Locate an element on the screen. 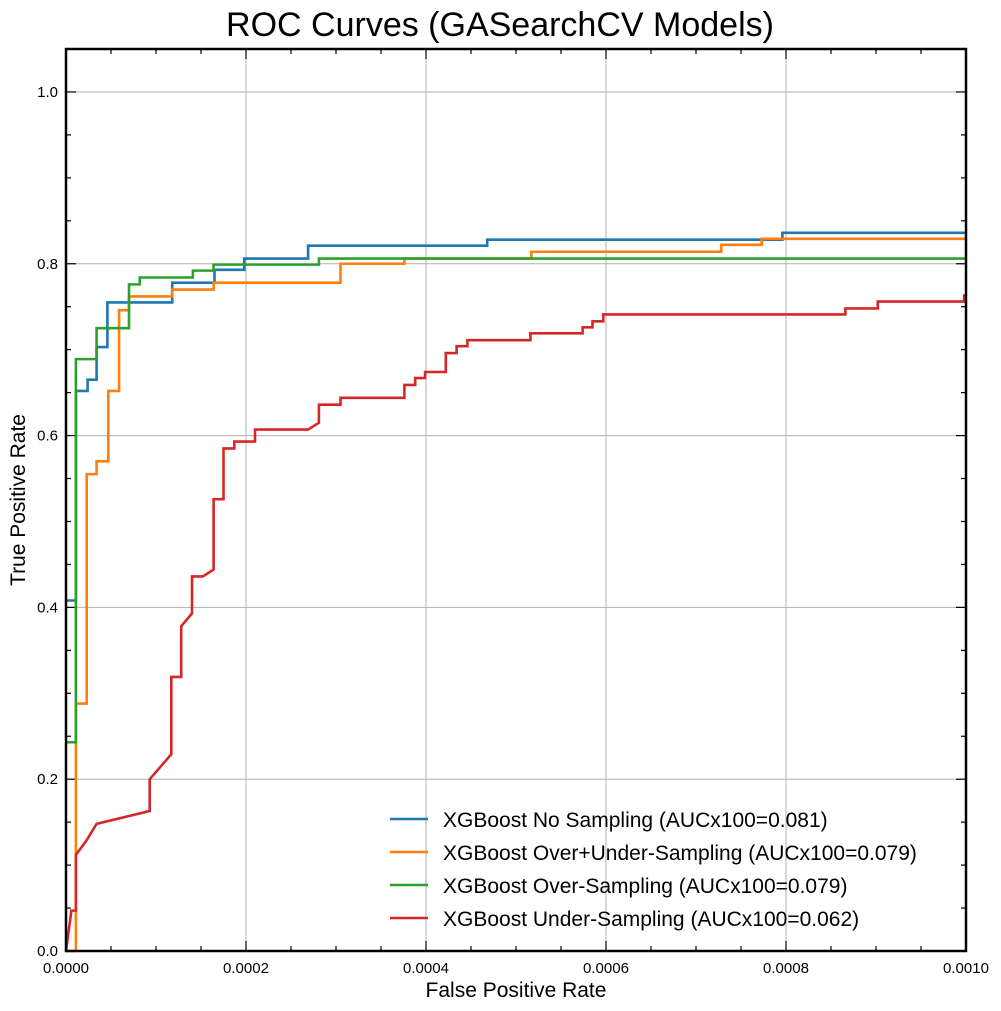 Image resolution: width=1001 pixels, height=1011 pixels. x-tick-label: 0.0002 is located at coordinates (246, 968).